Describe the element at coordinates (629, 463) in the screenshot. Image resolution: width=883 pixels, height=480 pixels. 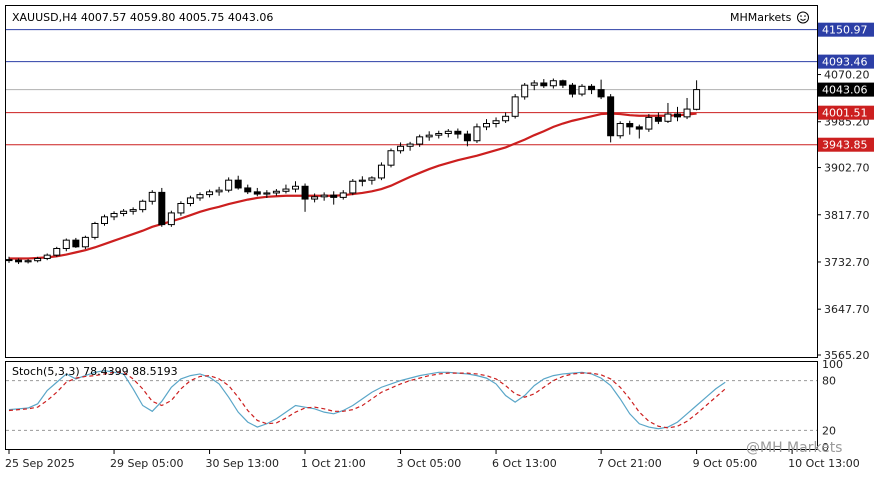
I see `time-tick-label: 7 Oct 21:00` at that location.